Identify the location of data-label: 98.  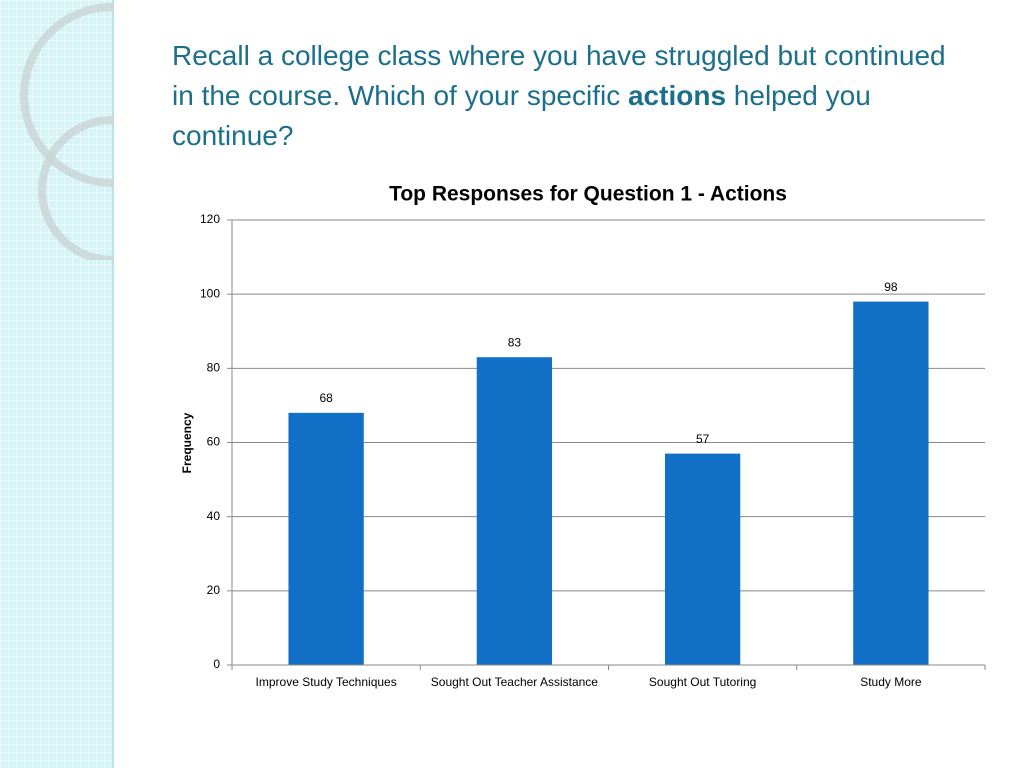
(891, 287).